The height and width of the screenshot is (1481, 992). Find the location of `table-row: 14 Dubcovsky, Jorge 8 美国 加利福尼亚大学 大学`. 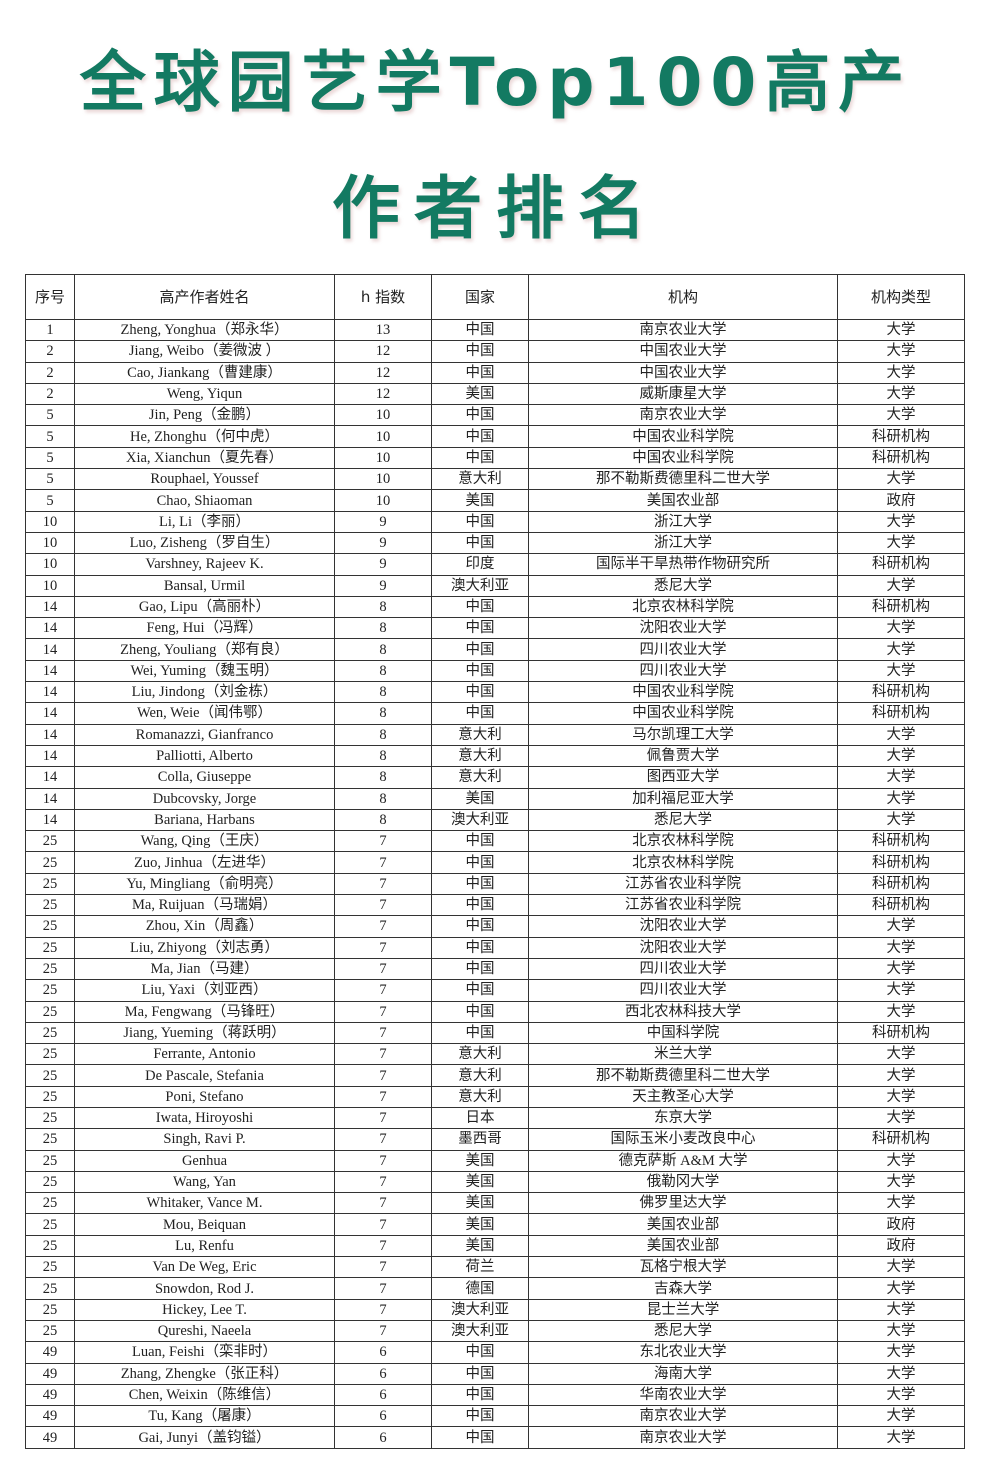

table-row: 14 Dubcovsky, Jorge 8 美国 加利福尼亚大学 大学 is located at coordinates (495, 798).